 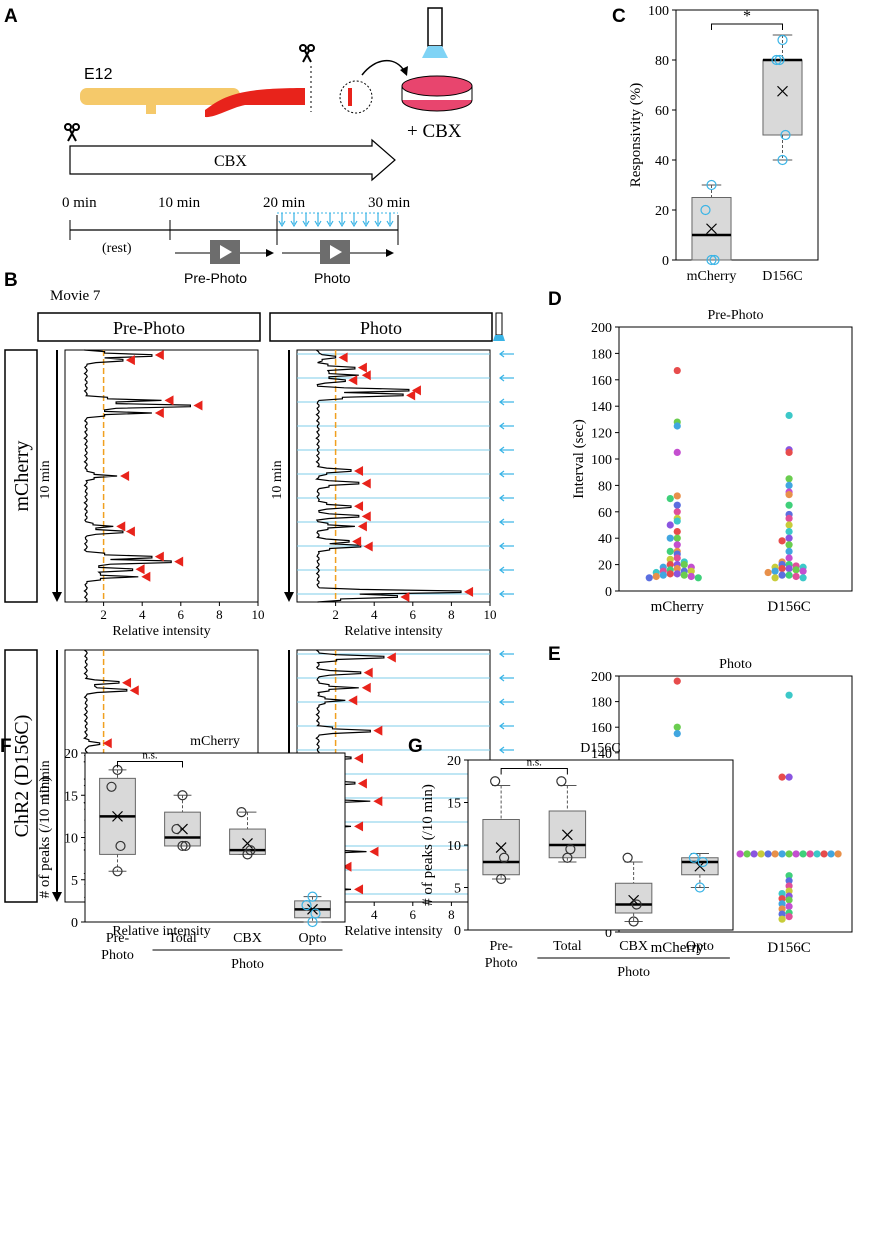 I want to click on drug-label: + CBX, so click(x=434, y=131).